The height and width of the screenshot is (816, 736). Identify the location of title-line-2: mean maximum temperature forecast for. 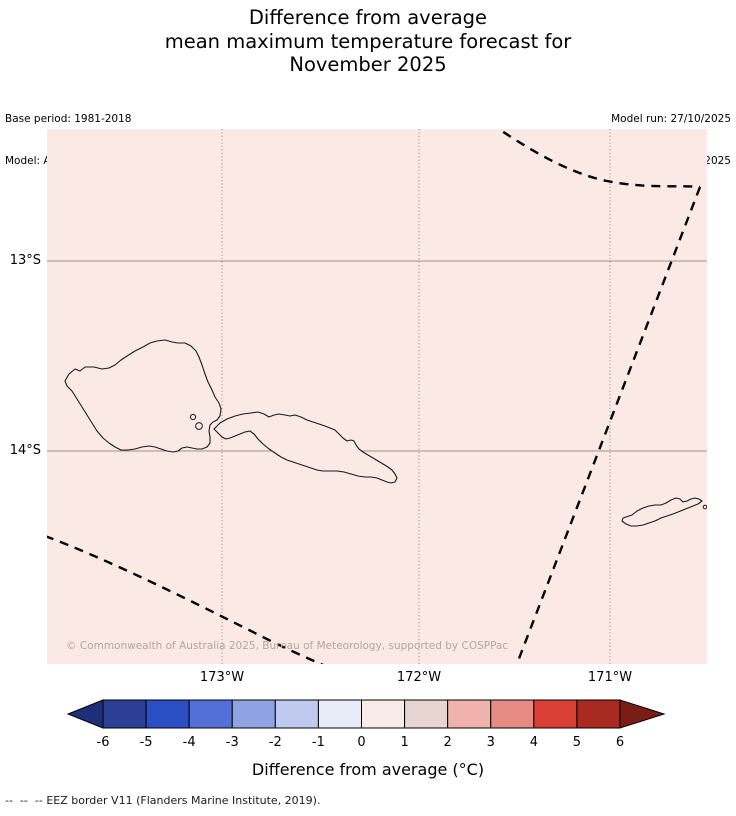
(368, 41).